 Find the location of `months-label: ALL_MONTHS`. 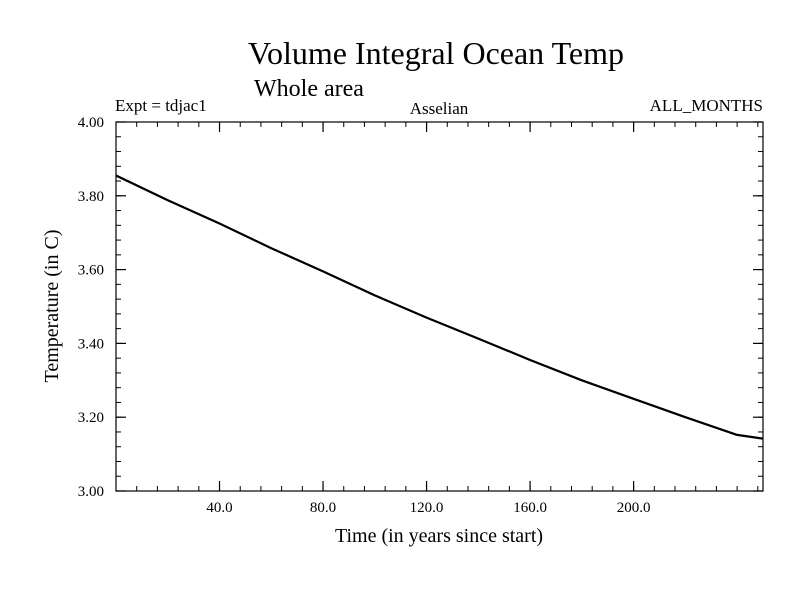

months-label: ALL_MONTHS is located at coordinates (706, 105).